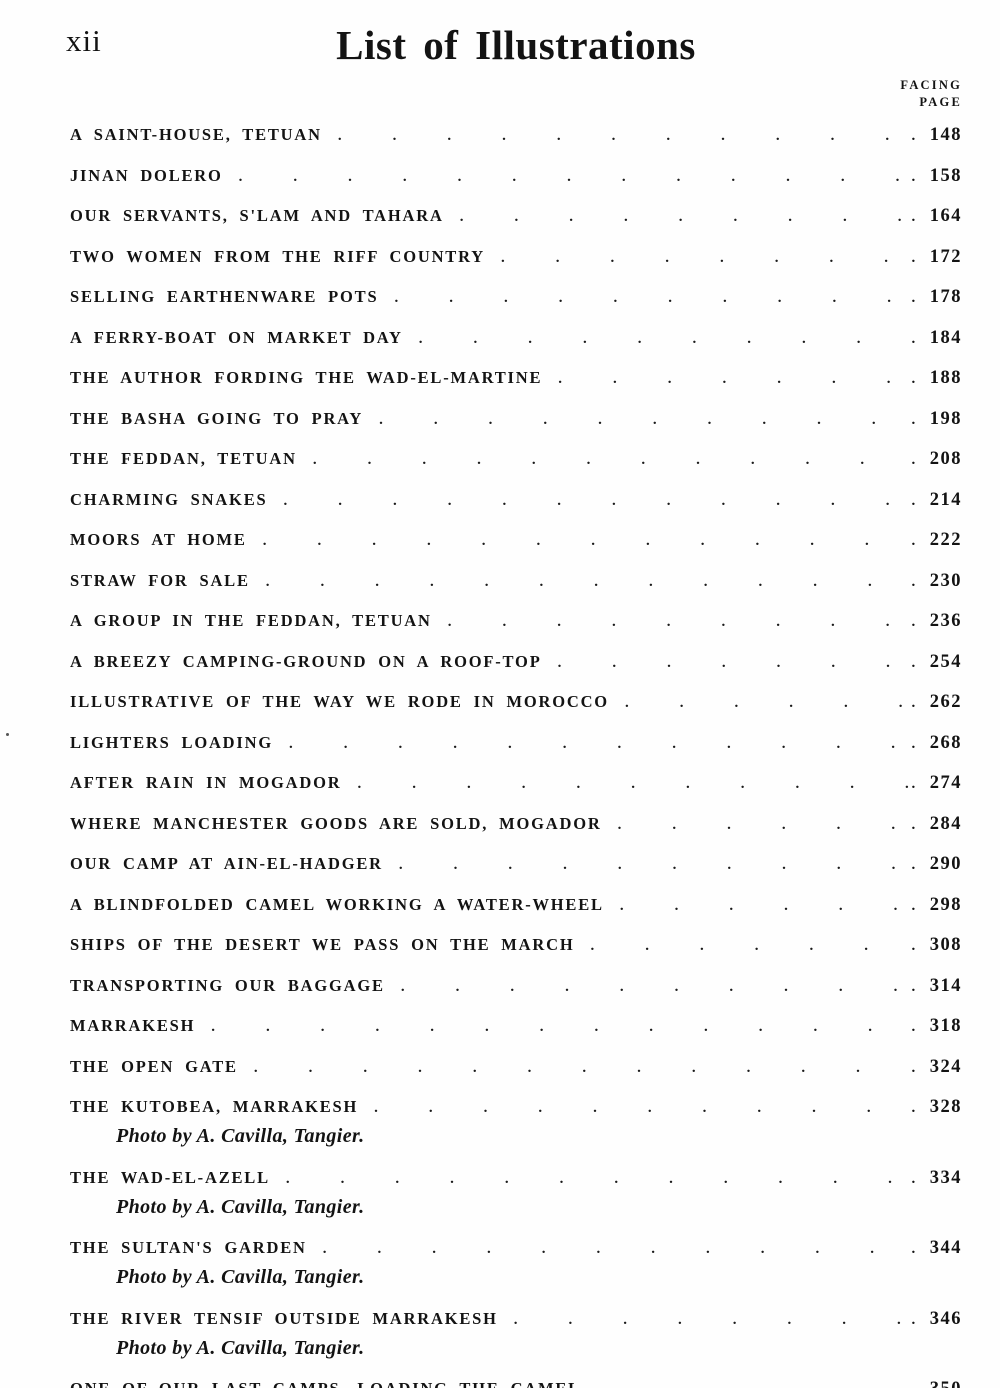 This screenshot has height=1388, width=1000. What do you see at coordinates (224, 296) in the screenshot?
I see `illustration-title: SELLING EARTHENWARE POTS` at bounding box center [224, 296].